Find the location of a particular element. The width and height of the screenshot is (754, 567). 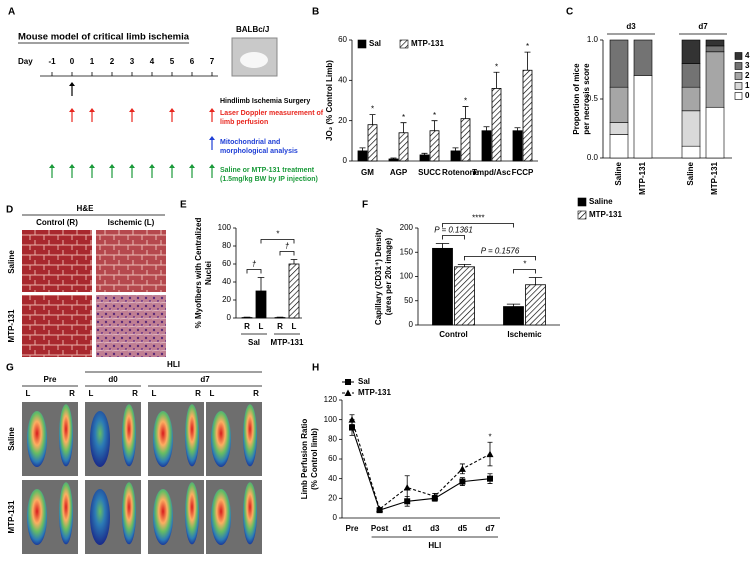

day-number: -1 is located at coordinates (52, 61).